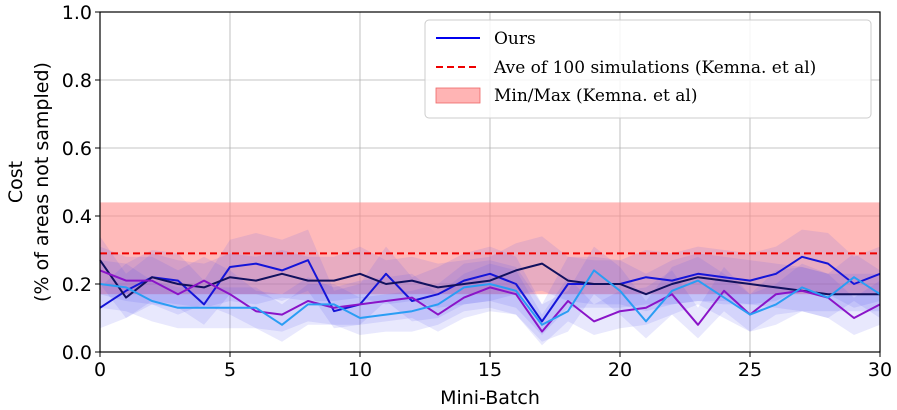 The height and width of the screenshot is (410, 897). Describe the element at coordinates (77, 149) in the screenshot. I see `y-tick-label: 0.6` at that location.